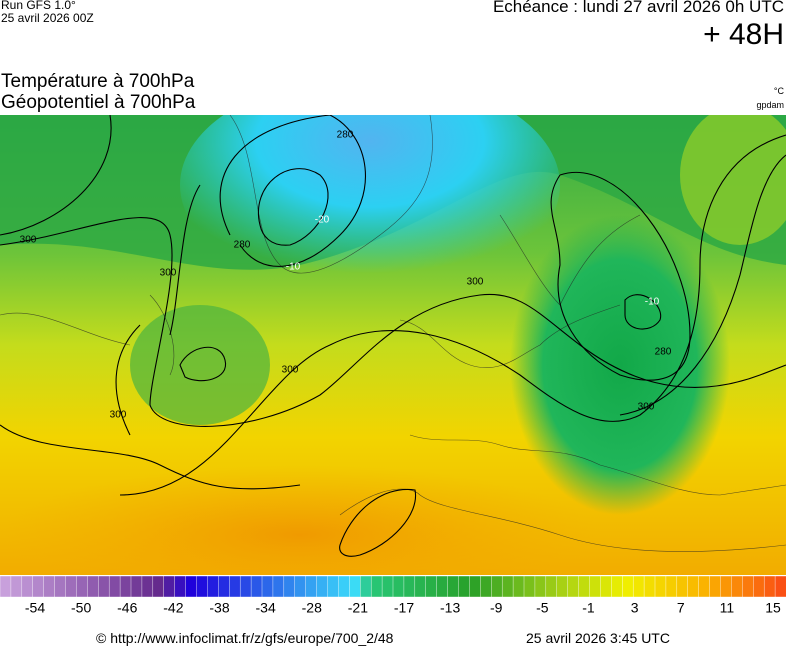 This screenshot has height=648, width=786. Describe the element at coordinates (727, 608) in the screenshot. I see `colorbar-label: 11` at that location.